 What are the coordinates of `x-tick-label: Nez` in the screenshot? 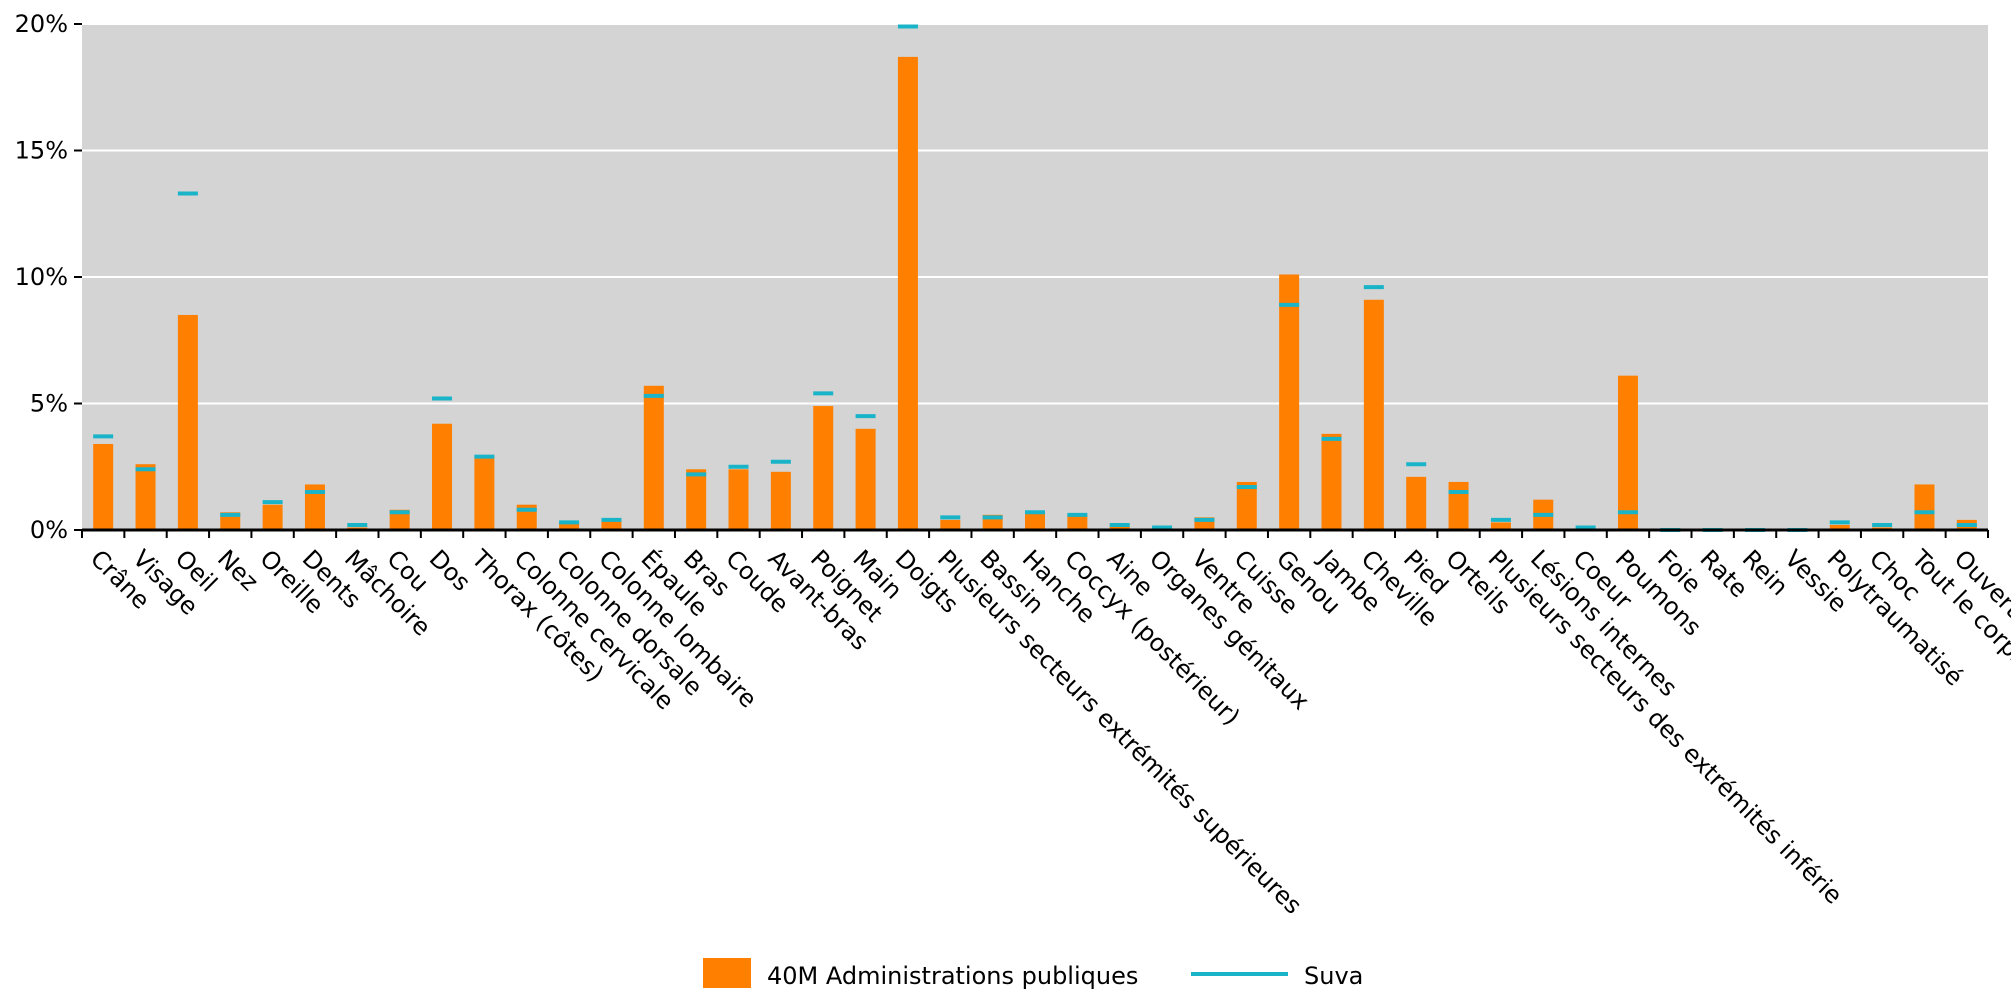 It's located at (238, 570).